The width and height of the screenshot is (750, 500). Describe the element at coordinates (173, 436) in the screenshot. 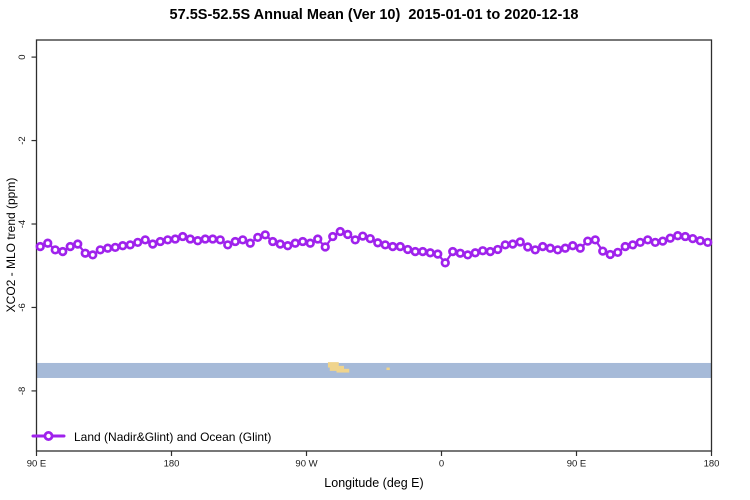

I see `legend-label: Land (Nadir&Glint) and Ocean (Glint)` at that location.